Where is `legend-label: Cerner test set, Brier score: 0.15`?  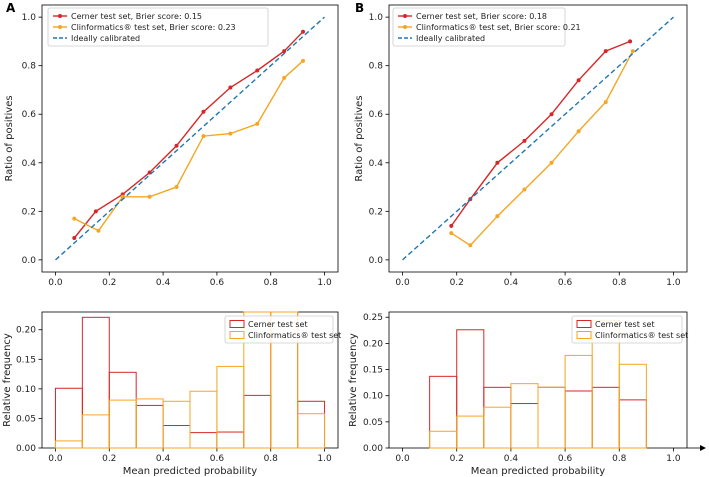
legend-label: Cerner test set, Brier score: 0.15 is located at coordinates (136, 16).